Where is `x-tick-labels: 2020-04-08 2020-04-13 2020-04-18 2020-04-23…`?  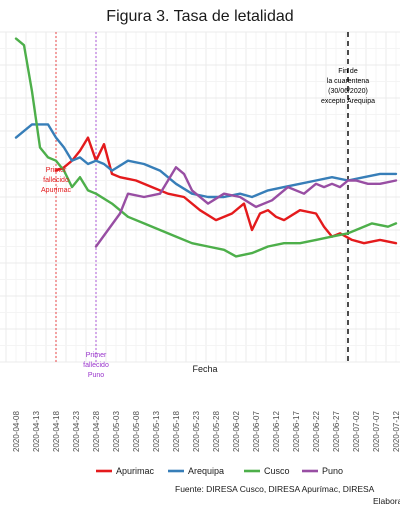 x-tick-labels: 2020-04-08 2020-04-13 2020-04-18 2020-04-23… is located at coordinates (206, 431).